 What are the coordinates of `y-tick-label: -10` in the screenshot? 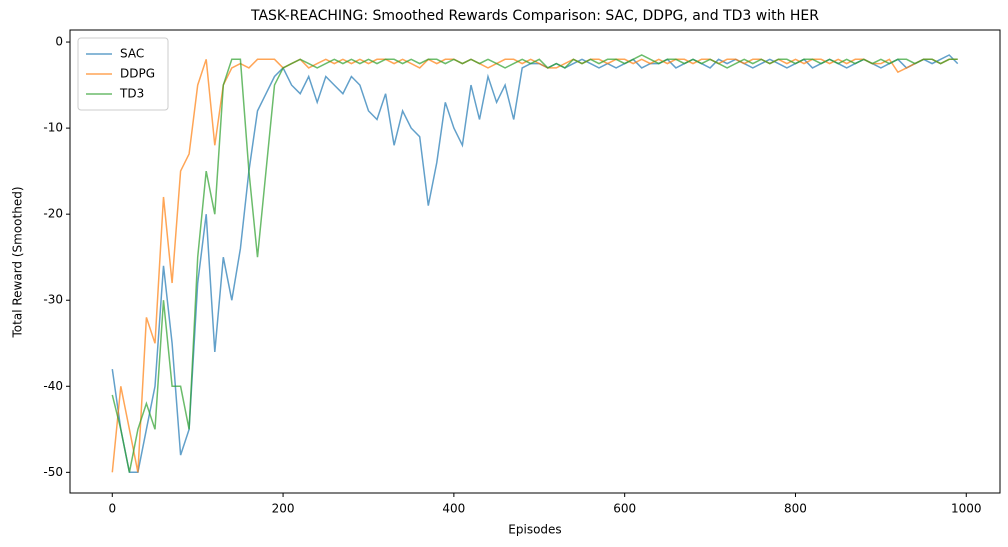 It's located at (53, 128).